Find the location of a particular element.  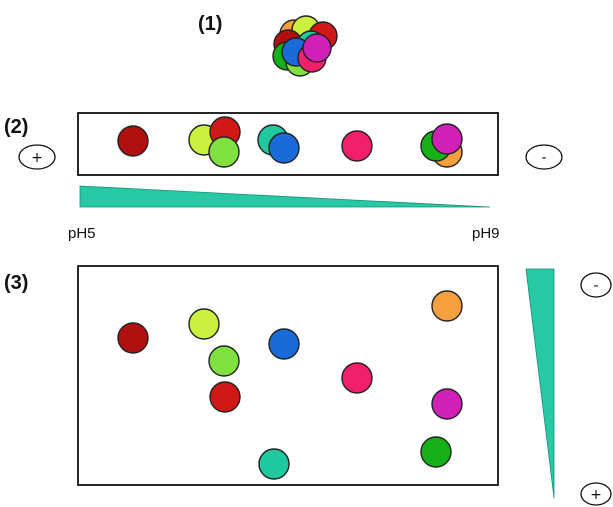

protein-spot-lime is located at coordinates (204, 324).